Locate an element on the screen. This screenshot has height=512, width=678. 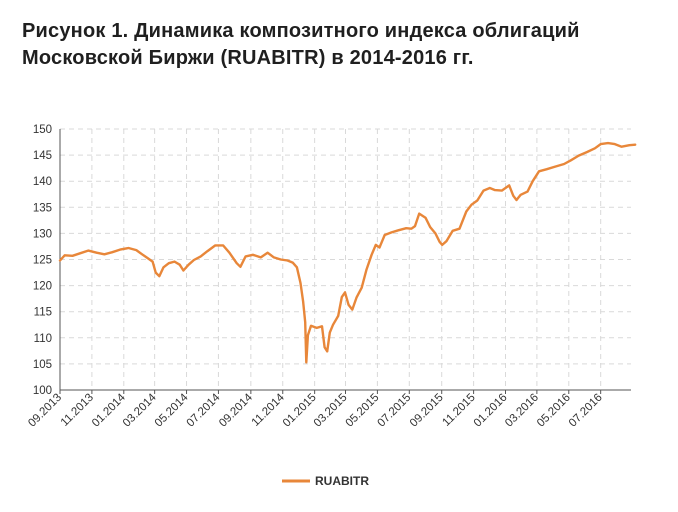
legend-label: RUABITR is located at coordinates (342, 481).